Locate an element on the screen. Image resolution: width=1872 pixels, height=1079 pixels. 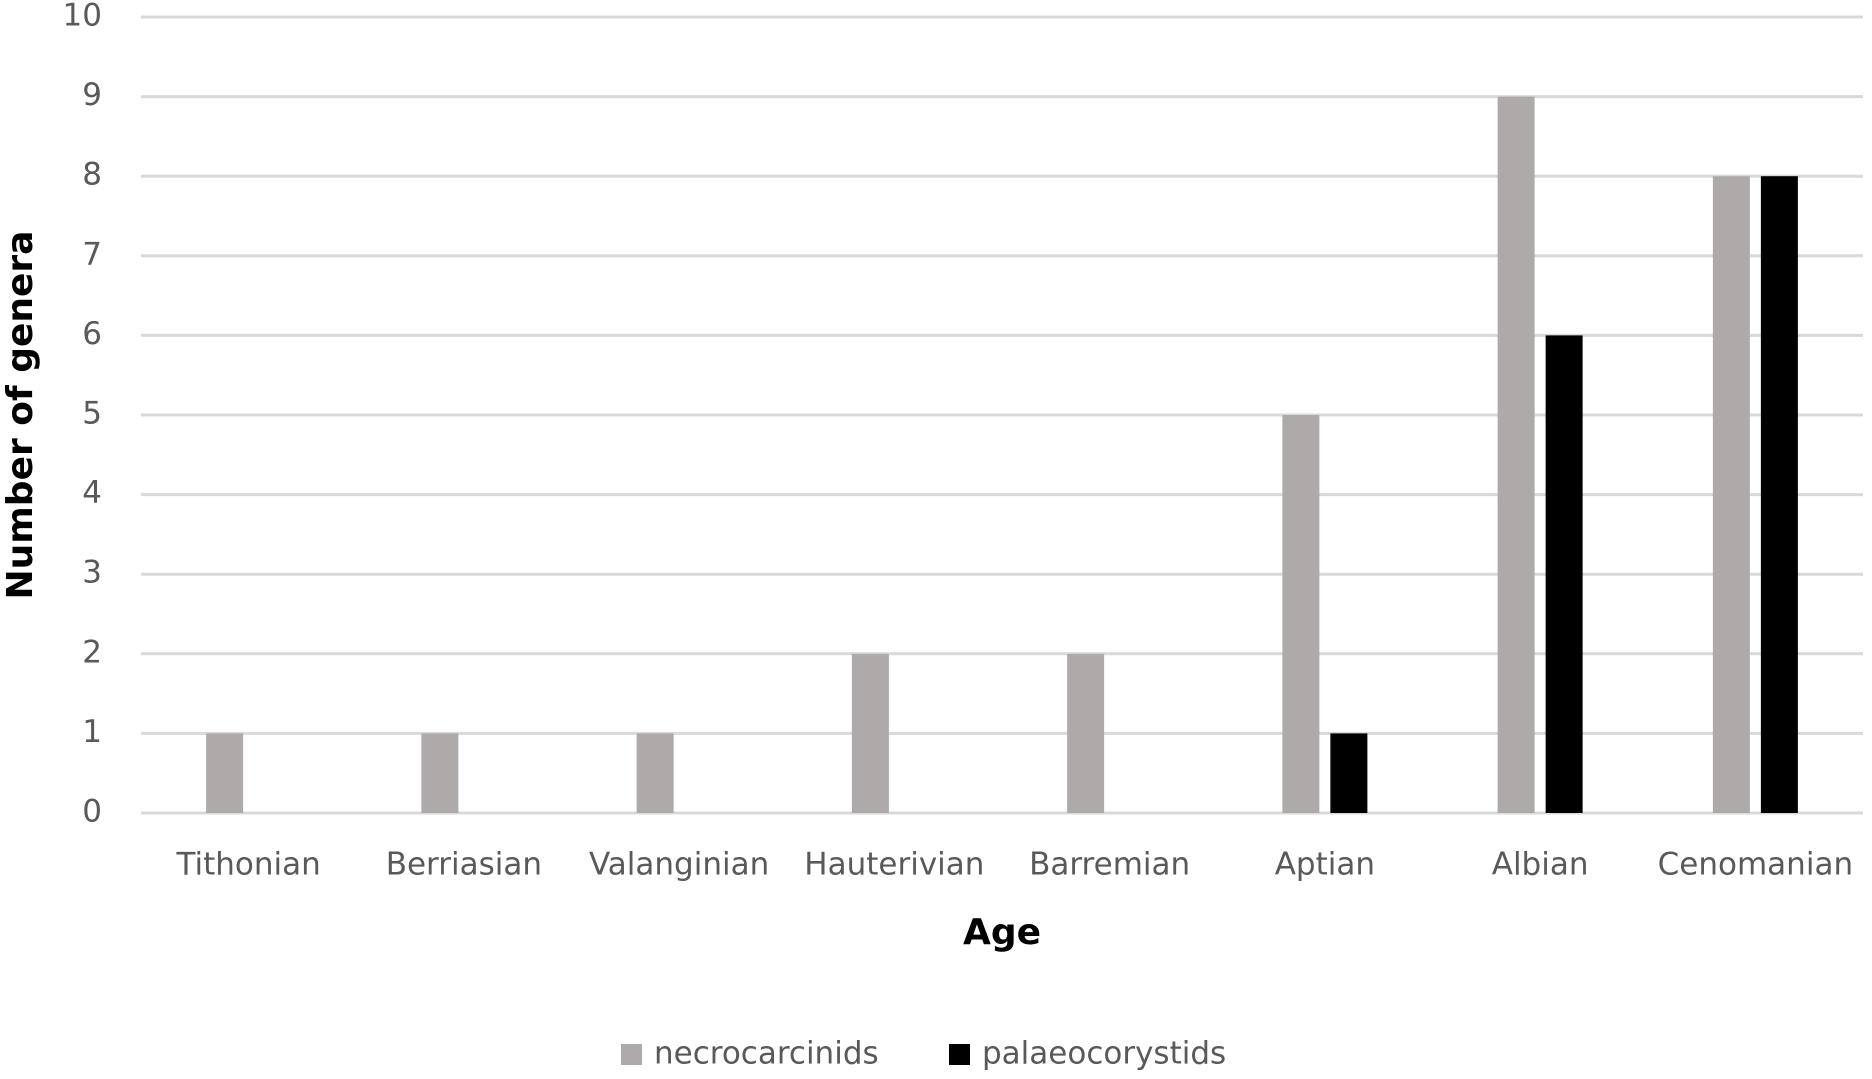
x-axis-title: Age is located at coordinates (1002, 932).